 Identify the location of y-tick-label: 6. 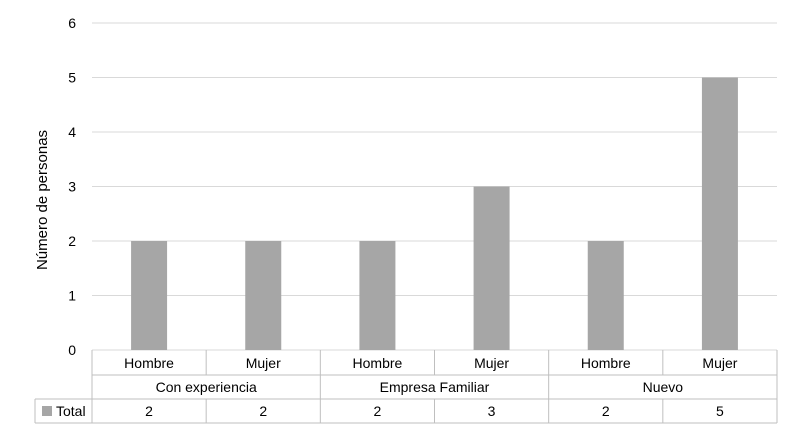
(72, 23).